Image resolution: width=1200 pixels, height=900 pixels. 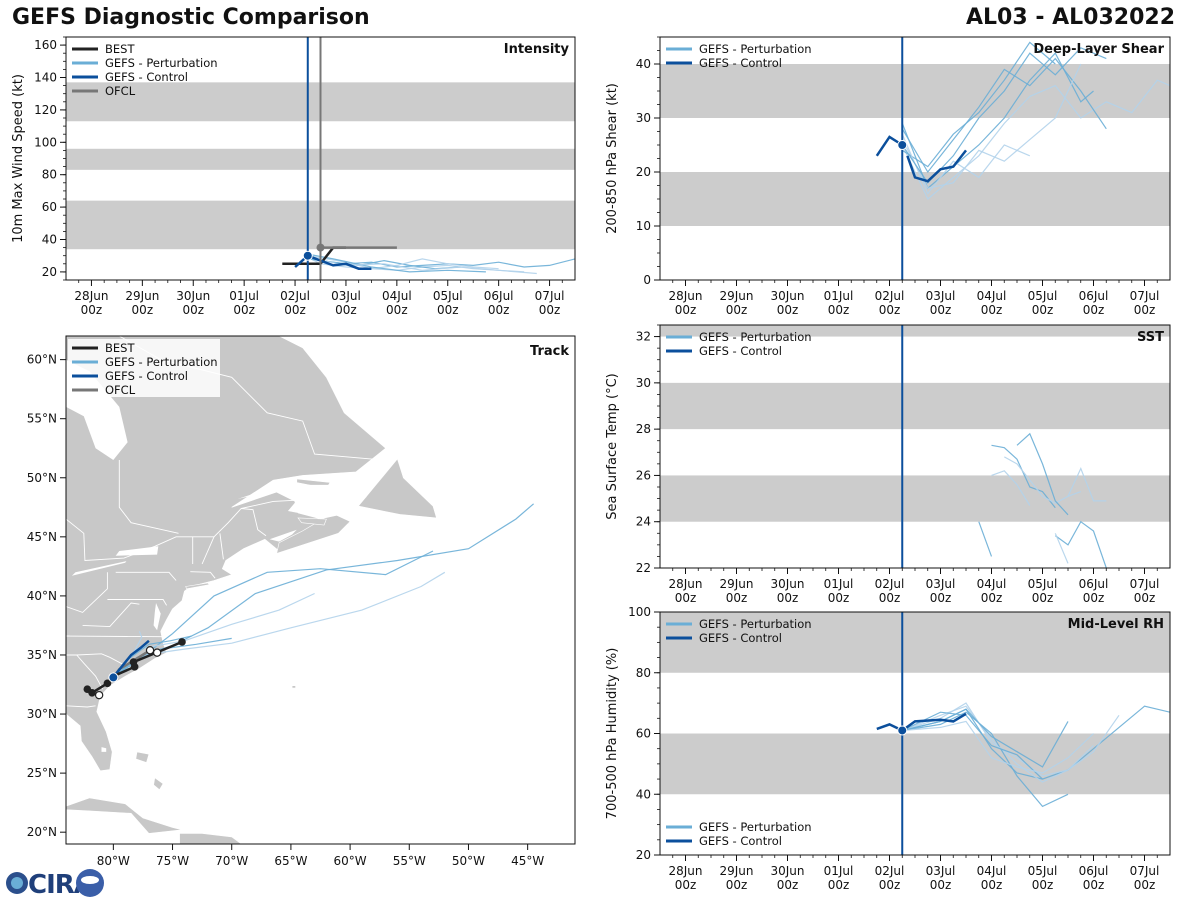 I want to click on track-xtick-label: 70°W, so click(x=231, y=861).